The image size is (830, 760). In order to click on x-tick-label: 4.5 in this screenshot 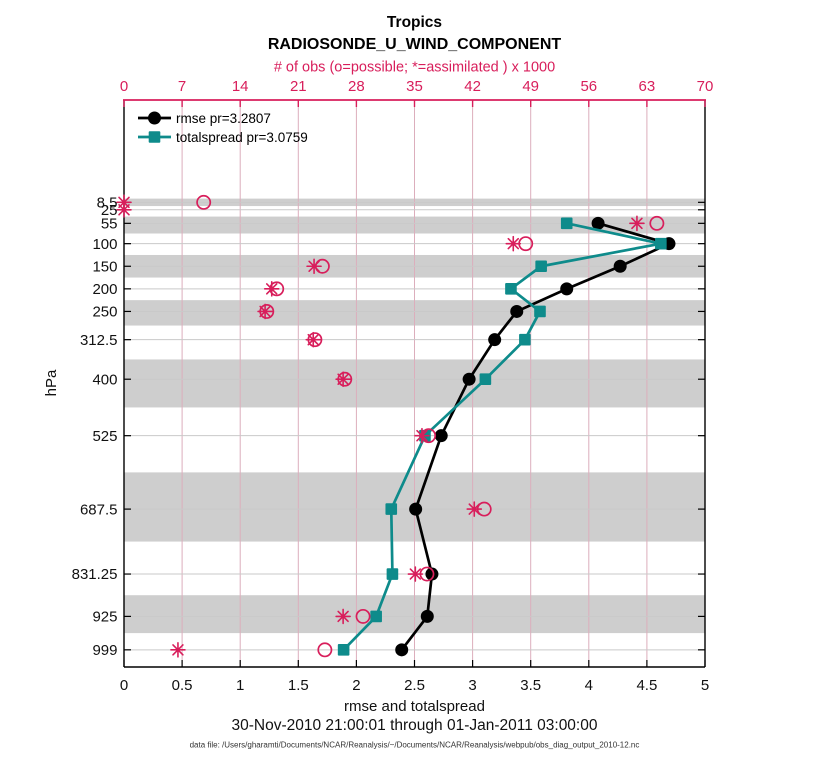, I will do `click(646, 685)`.